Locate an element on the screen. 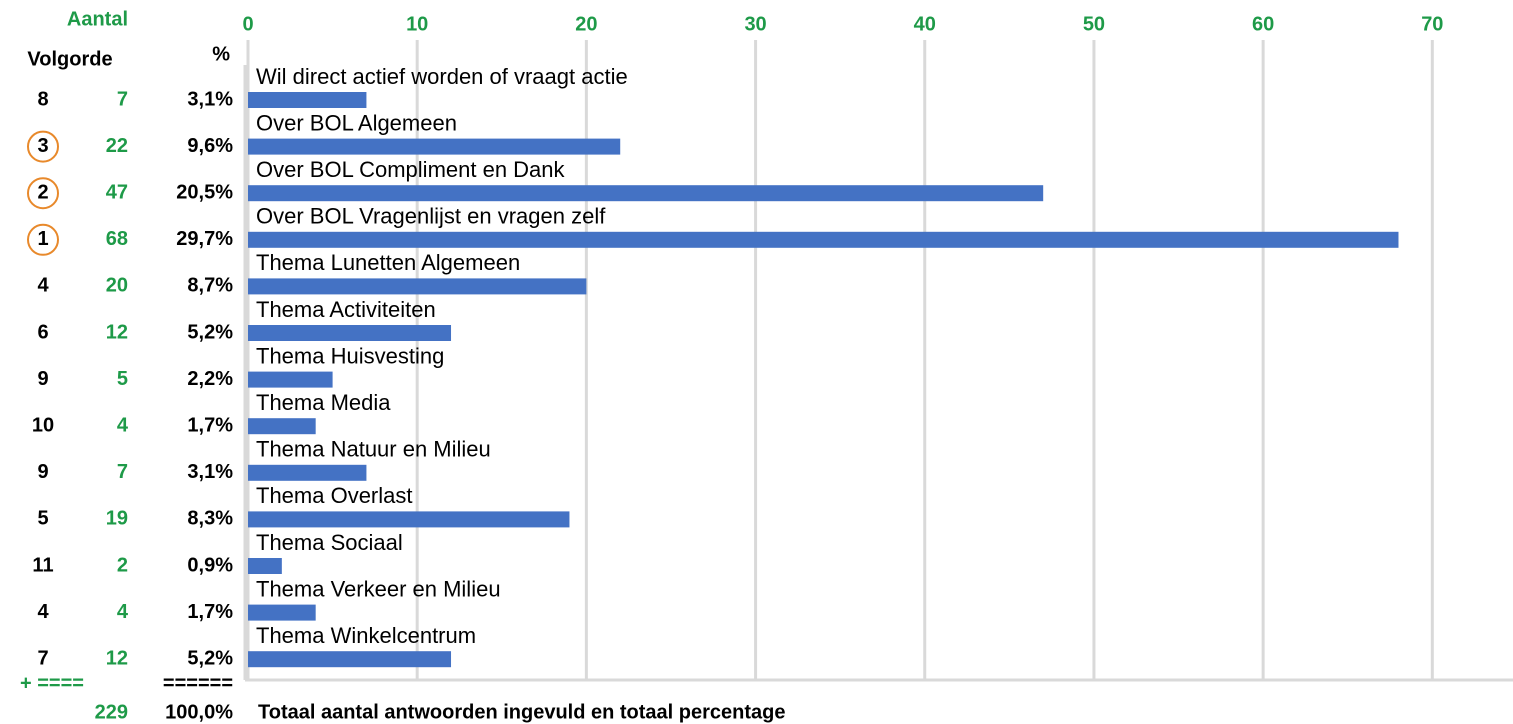 Image resolution: width=1513 pixels, height=724 pixels. category-label: Over BOL Compliment en Dank is located at coordinates (411, 169).